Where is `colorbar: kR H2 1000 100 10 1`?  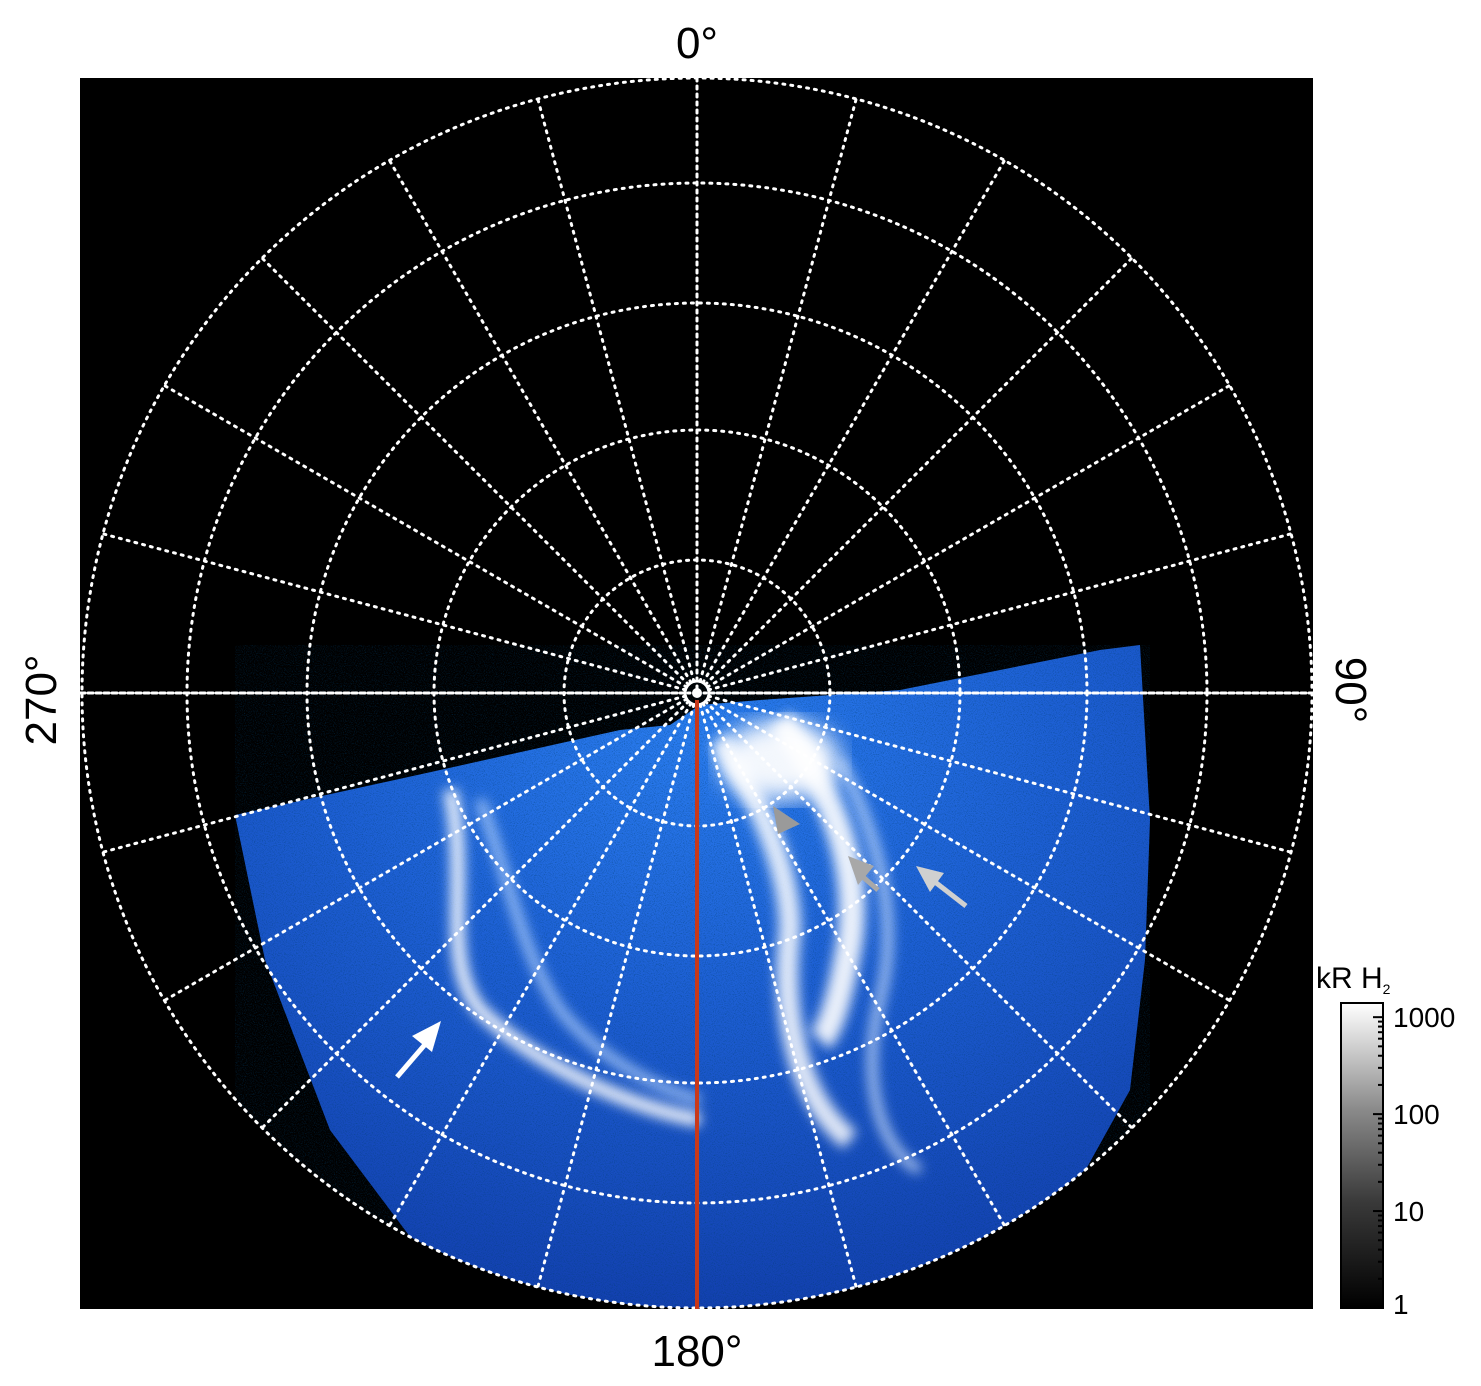
colorbar: kR H2 1000 100 10 1 is located at coordinates (1385, 1141).